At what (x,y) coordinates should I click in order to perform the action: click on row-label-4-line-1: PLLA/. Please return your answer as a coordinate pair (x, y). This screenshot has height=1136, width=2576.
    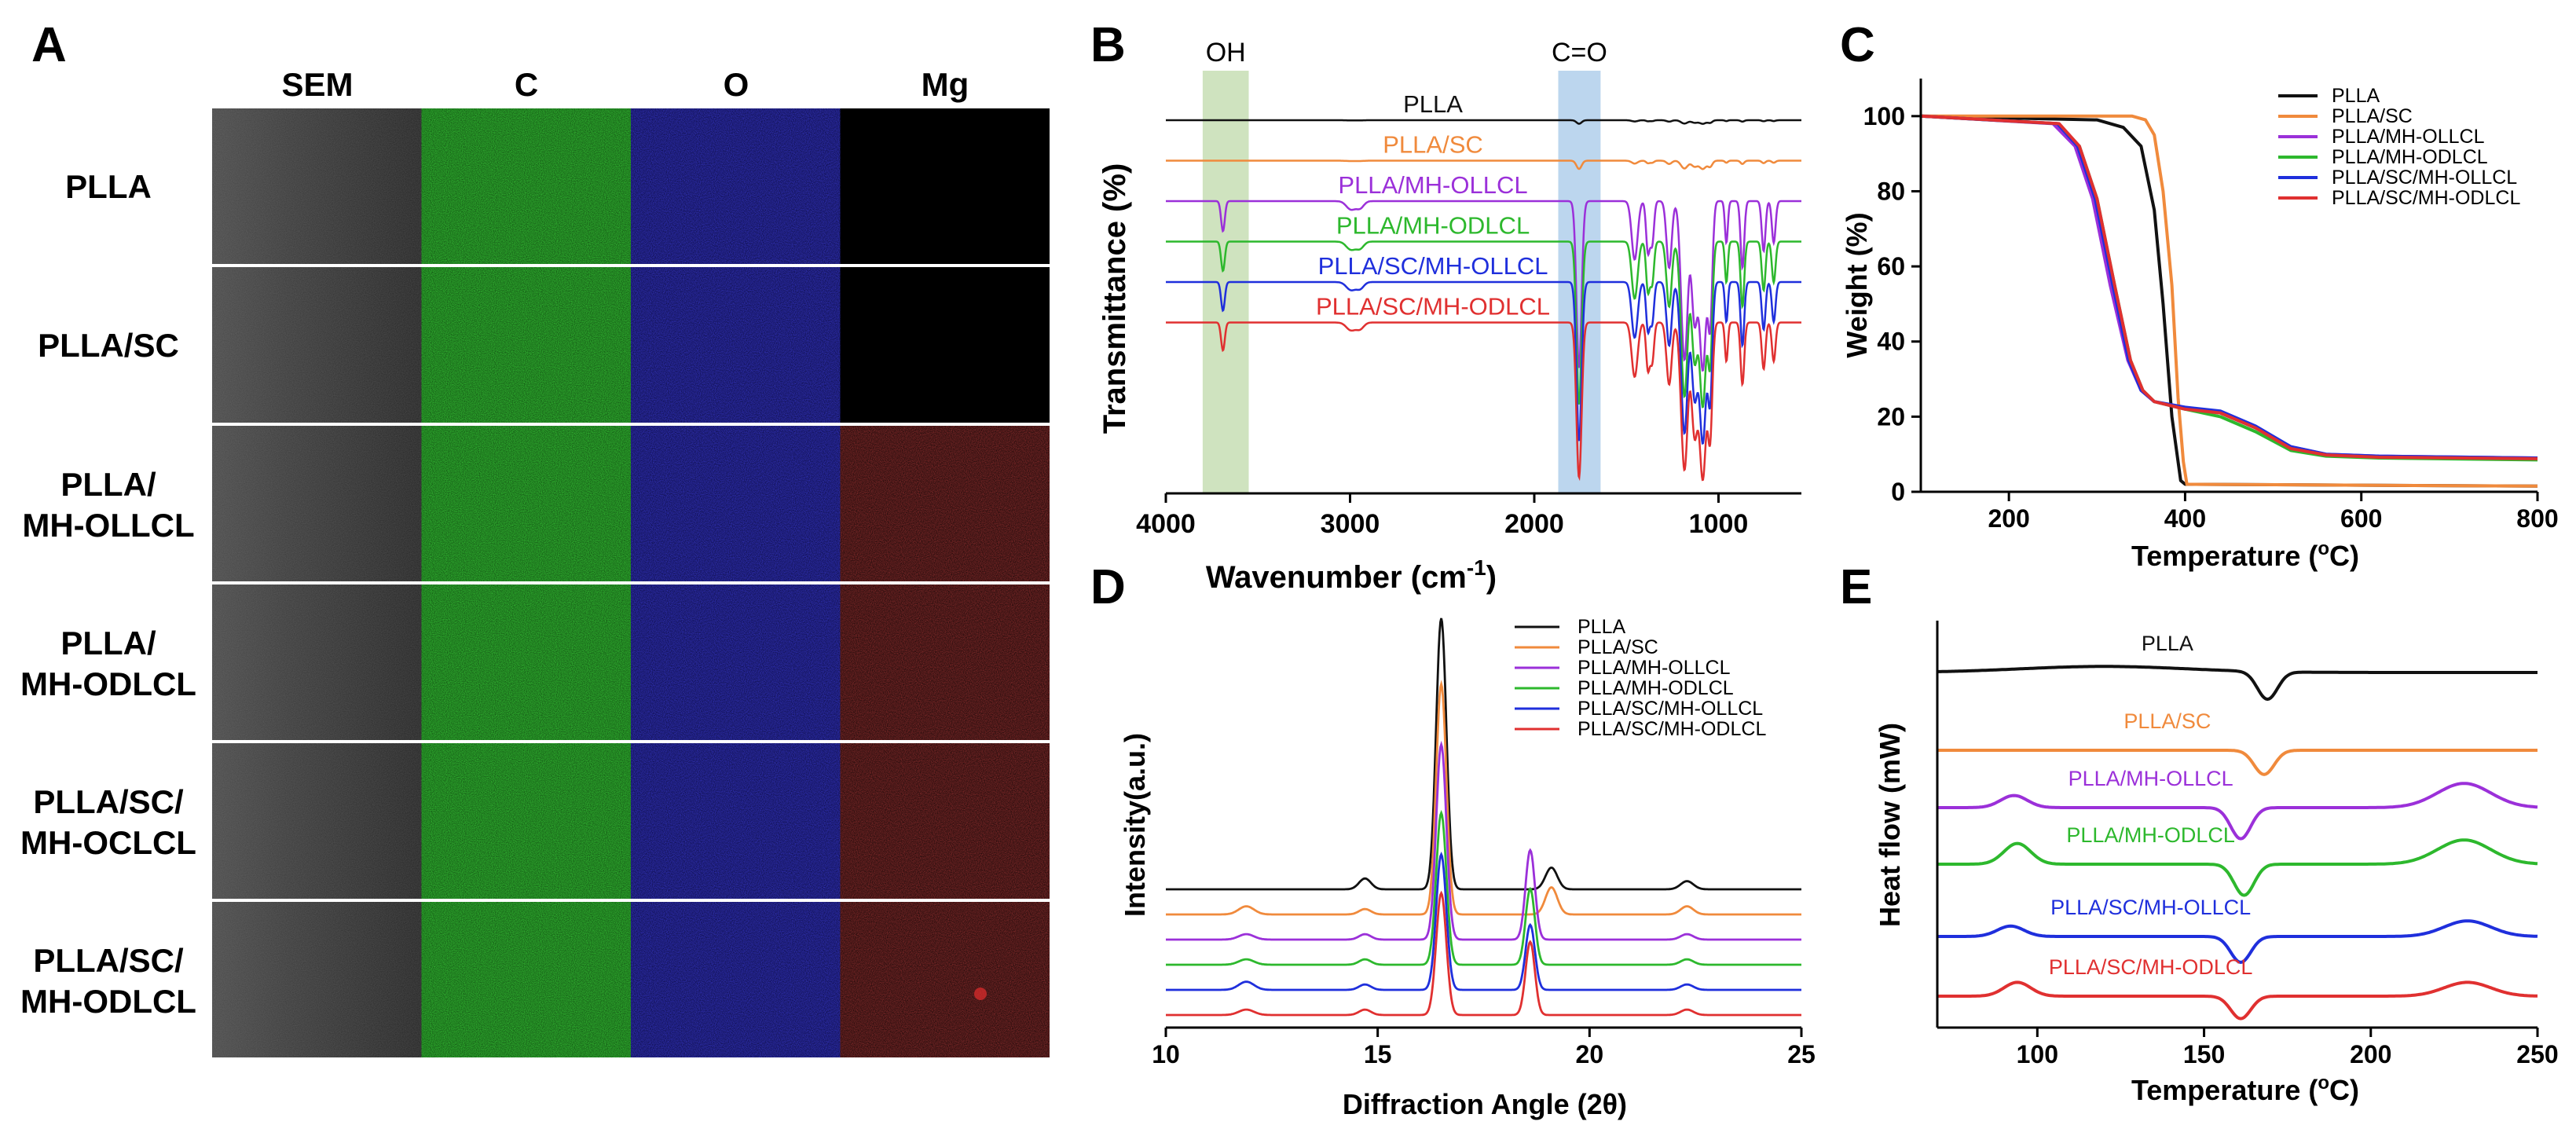
    Looking at the image, I should click on (108, 643).